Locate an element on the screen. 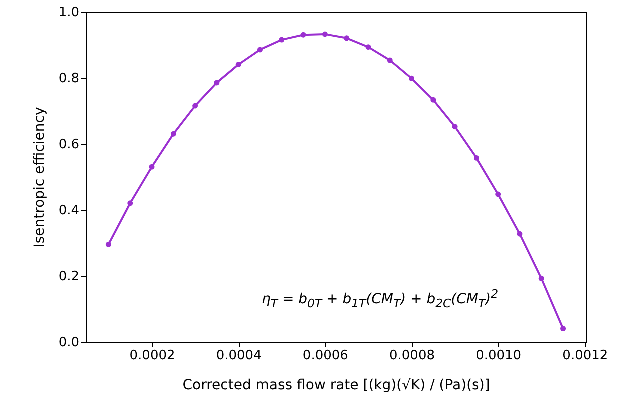 This screenshot has width=626, height=407. y-tick-label: 0.8 is located at coordinates (69, 79).